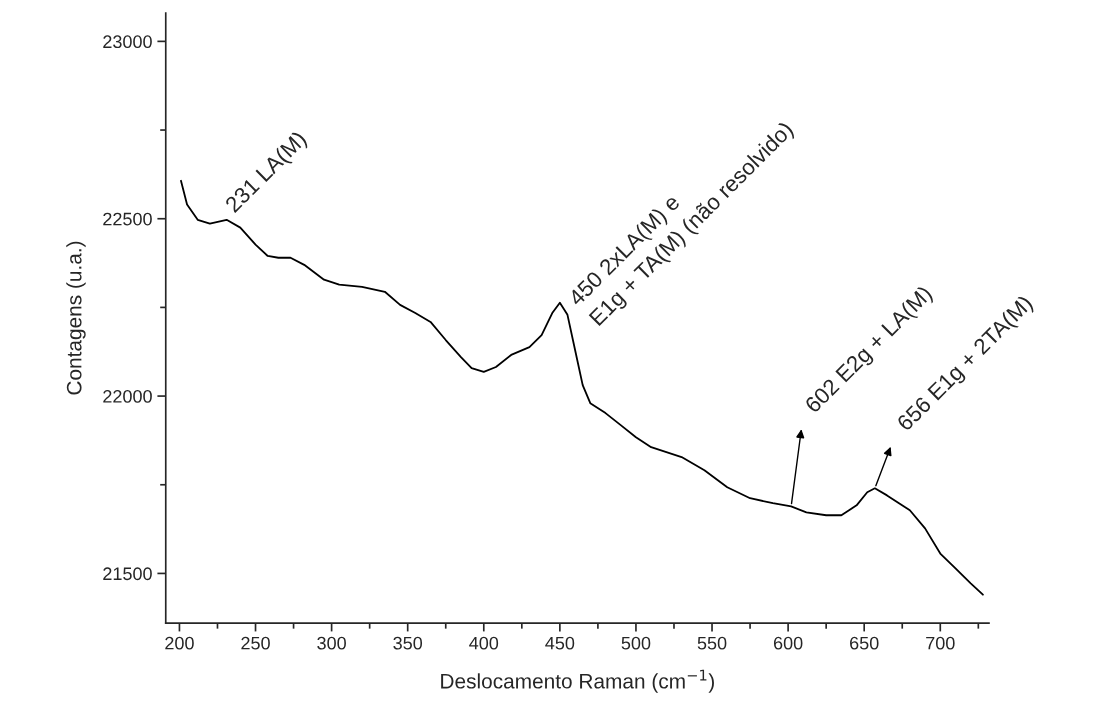 The image size is (1105, 722). Describe the element at coordinates (127, 574) in the screenshot. I see `y-tick-label: 21500` at that location.